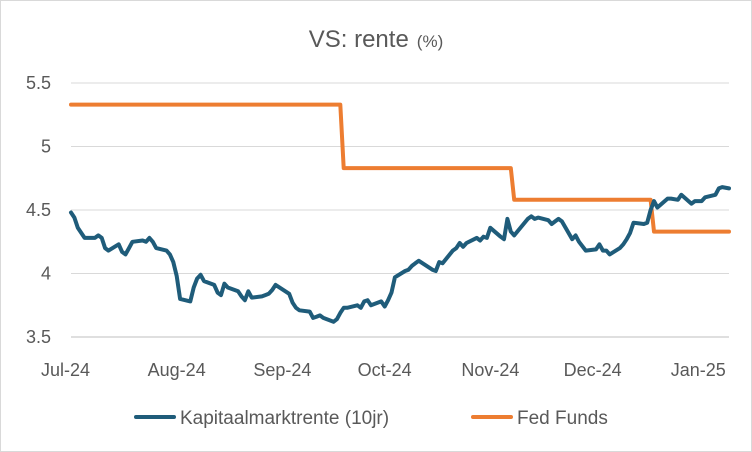 Image resolution: width=752 pixels, height=452 pixels. Describe the element at coordinates (430, 41) in the screenshot. I see `chart-title-unit: (%)` at that location.